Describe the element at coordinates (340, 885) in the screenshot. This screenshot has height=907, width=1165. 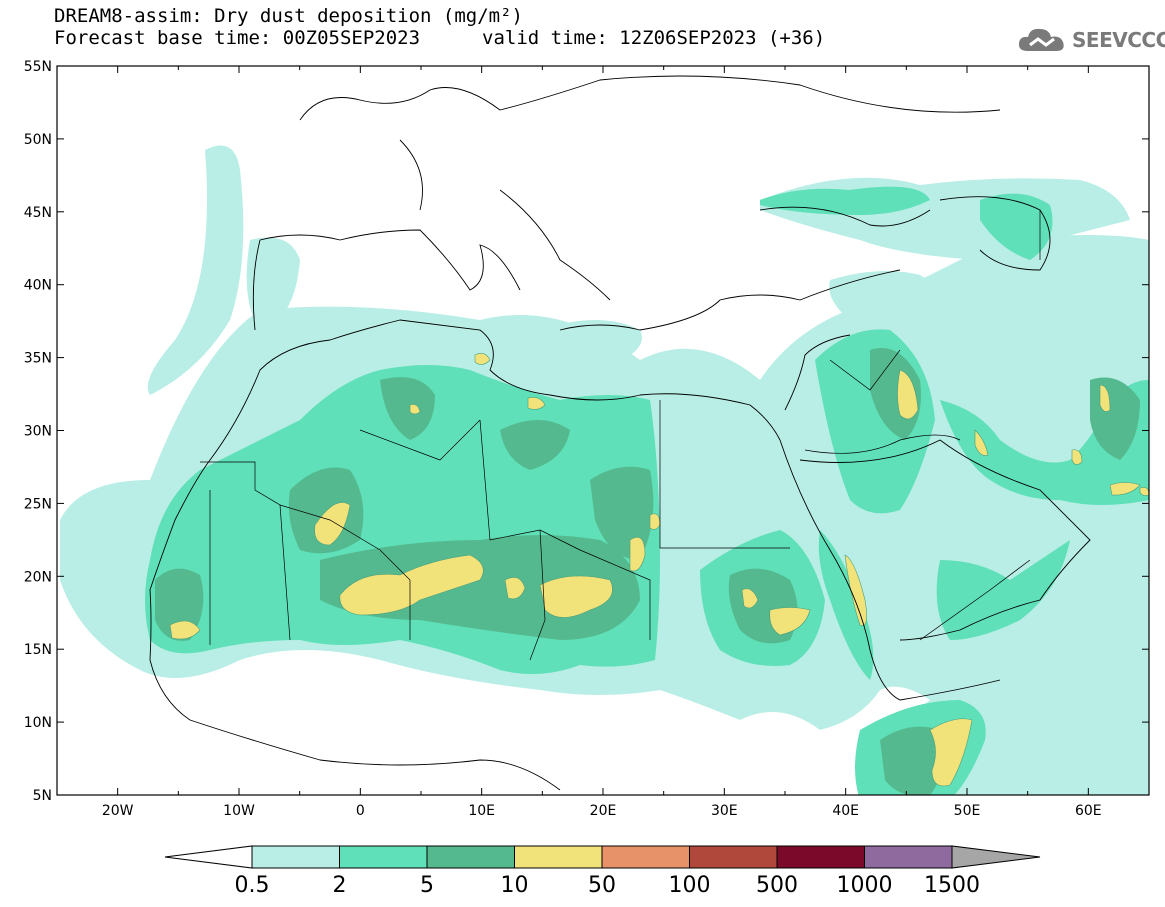
I see `colorbar-label: 2` at that location.